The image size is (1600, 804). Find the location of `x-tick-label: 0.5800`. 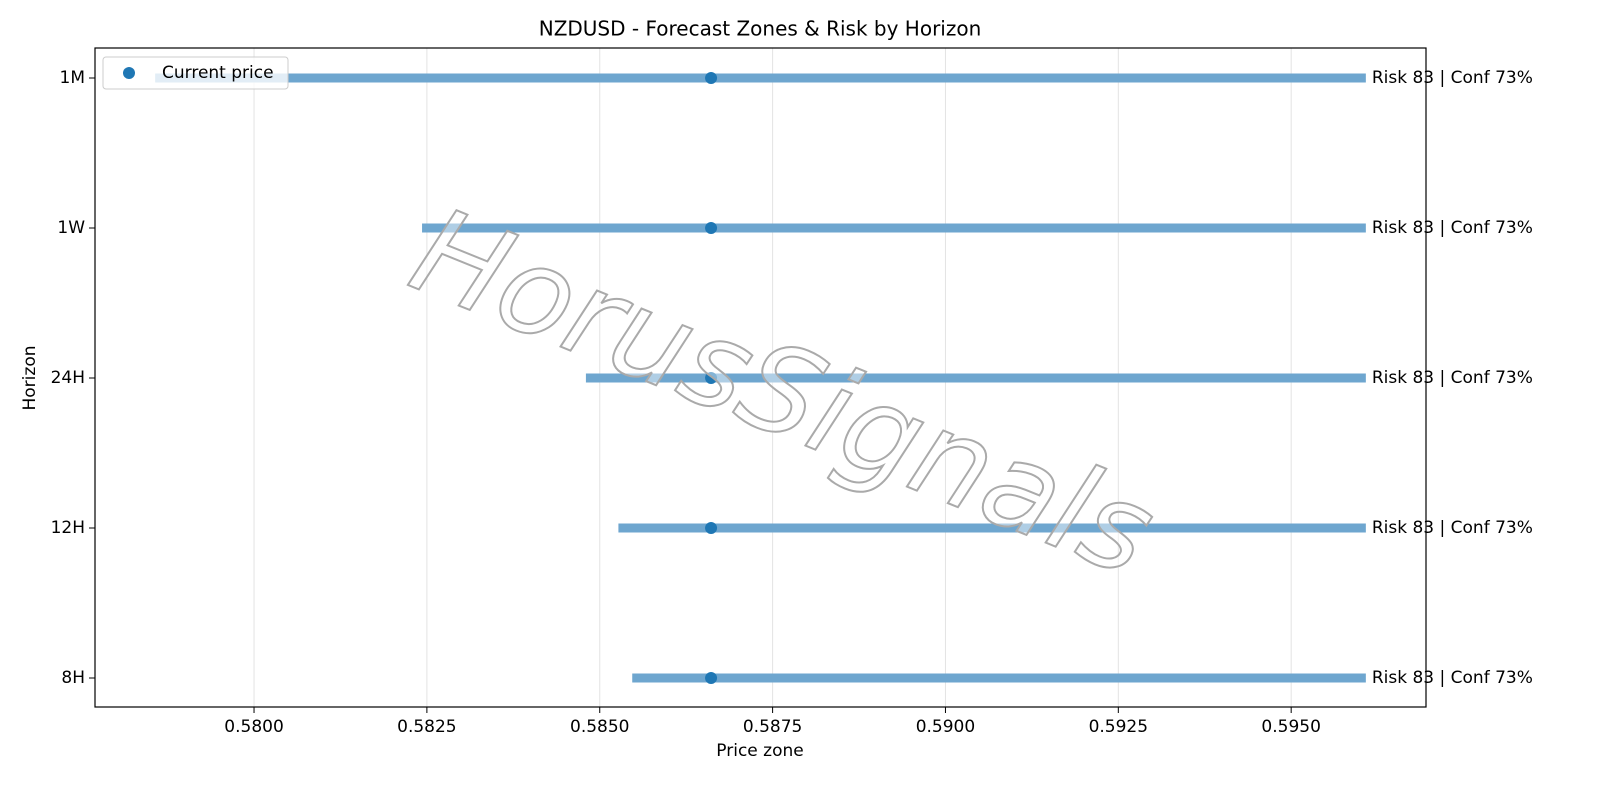

x-tick-label: 0.5800 is located at coordinates (253, 727).